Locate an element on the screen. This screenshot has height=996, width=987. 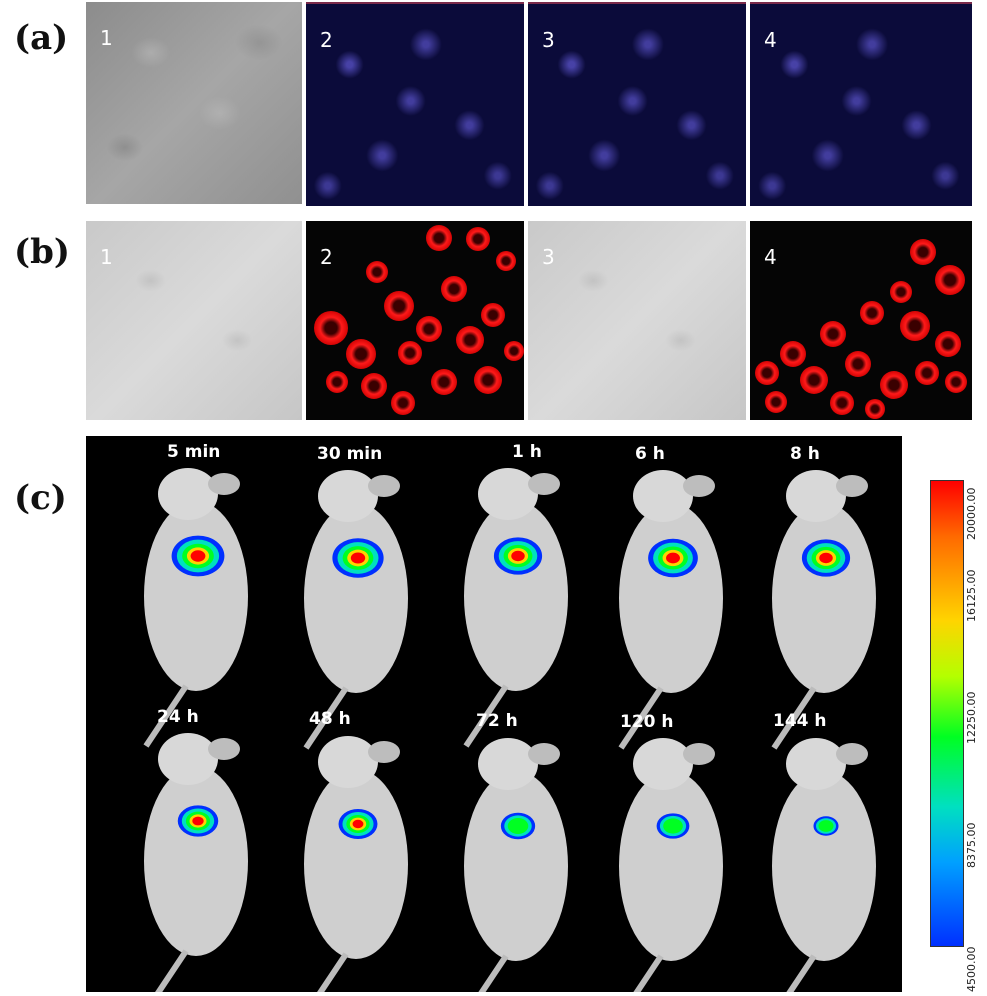
time-label: 1 h is located at coordinates (527, 452).